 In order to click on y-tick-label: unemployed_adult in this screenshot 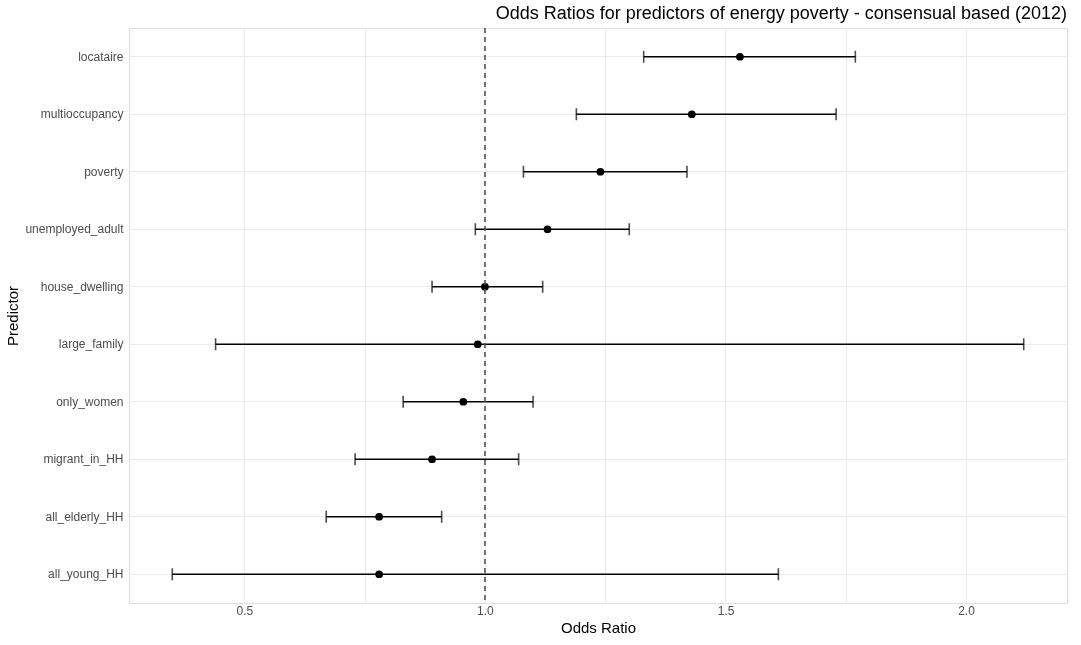, I will do `click(75, 229)`.